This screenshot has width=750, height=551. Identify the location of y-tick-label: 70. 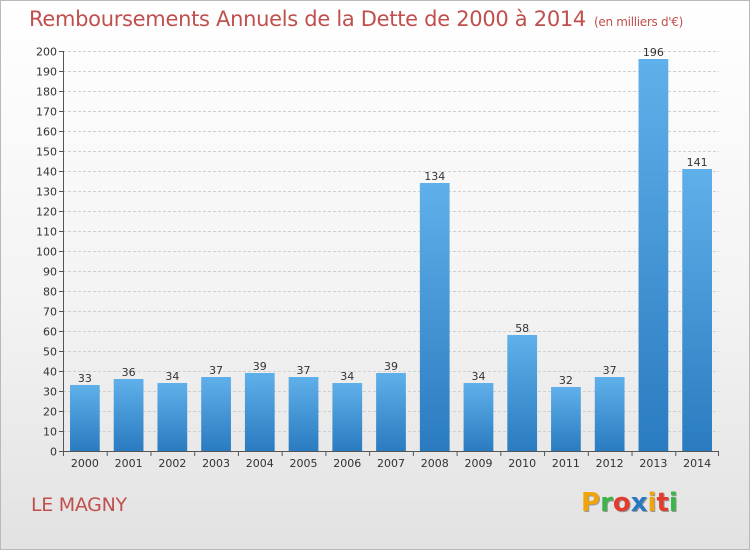
(50, 312).